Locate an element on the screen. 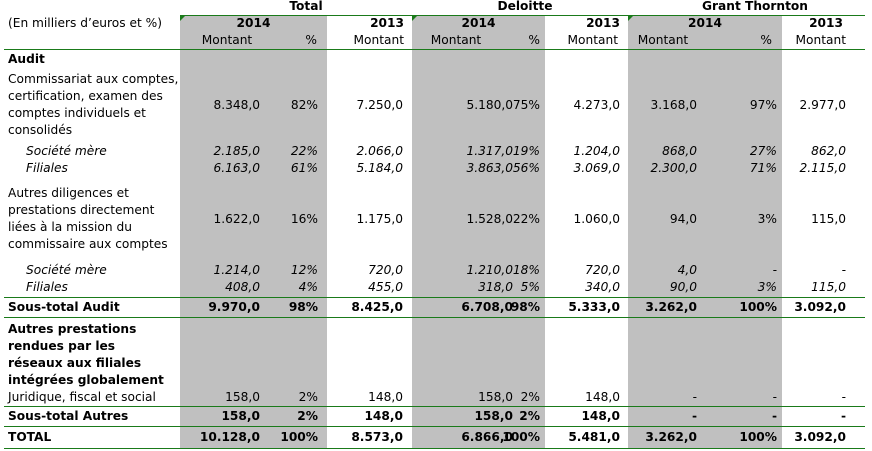 The height and width of the screenshot is (451, 872). table-cell: 340,0 is located at coordinates (602, 287).